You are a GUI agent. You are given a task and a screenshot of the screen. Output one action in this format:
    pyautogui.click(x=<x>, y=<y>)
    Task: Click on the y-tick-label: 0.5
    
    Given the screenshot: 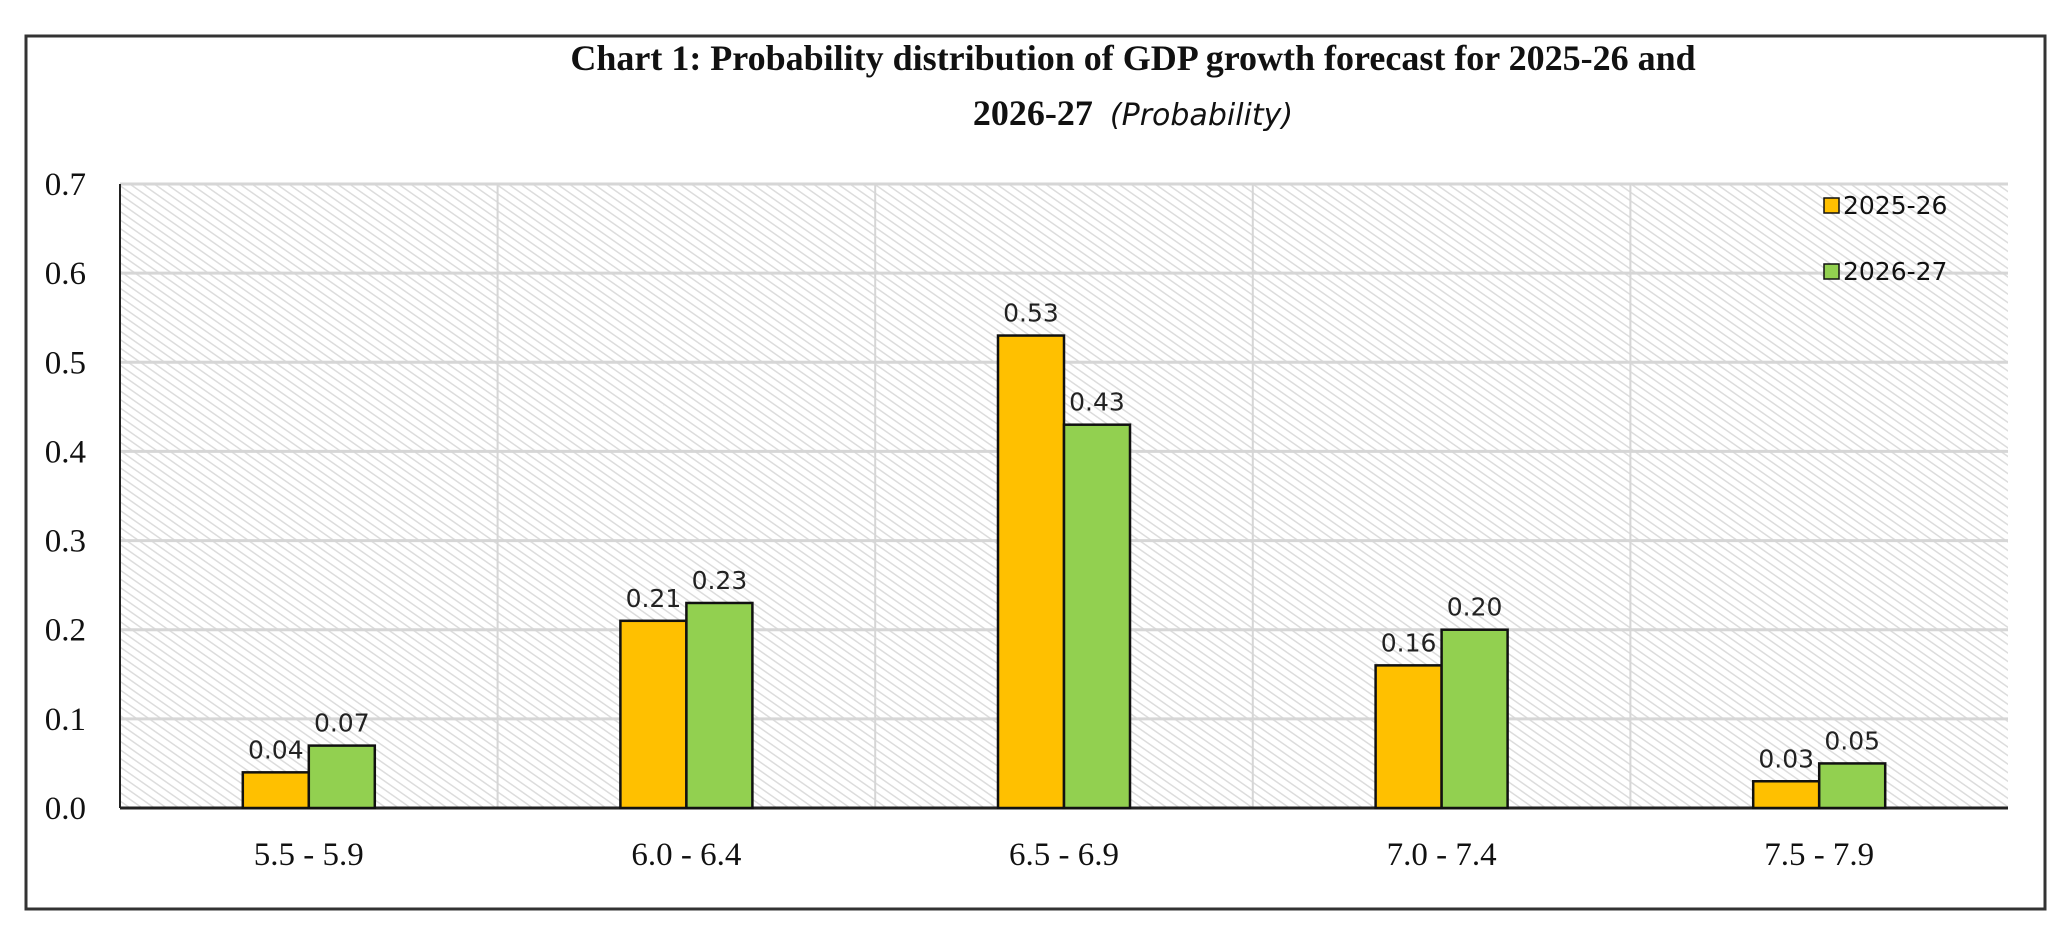 What is the action you would take?
    pyautogui.click(x=65, y=363)
    